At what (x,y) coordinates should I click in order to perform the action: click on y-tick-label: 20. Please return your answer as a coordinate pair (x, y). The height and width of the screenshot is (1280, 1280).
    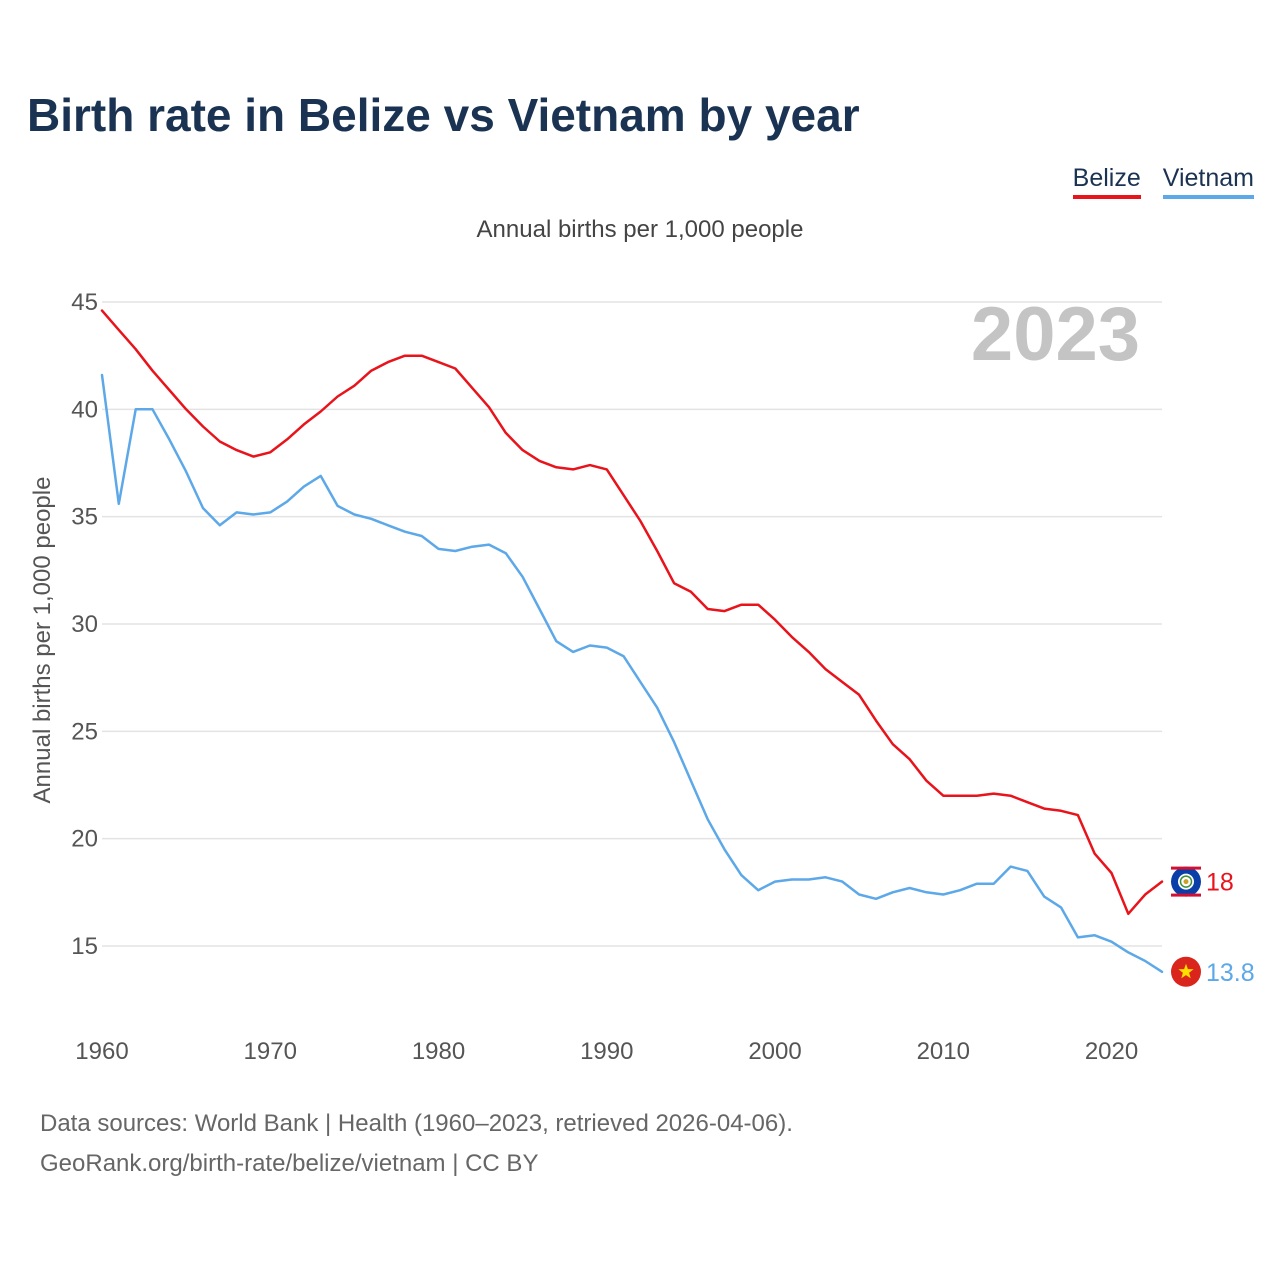
    Looking at the image, I should click on (84, 839).